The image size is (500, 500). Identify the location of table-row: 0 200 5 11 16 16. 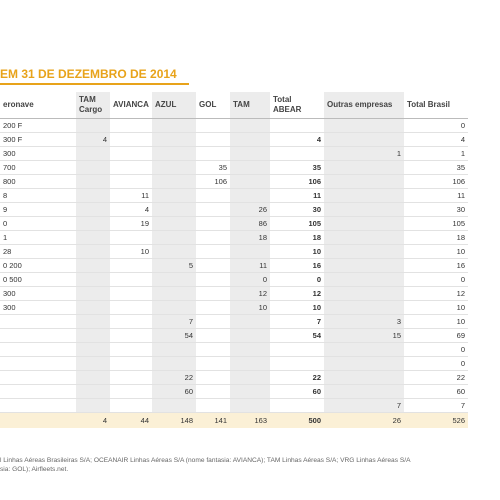
(234, 265).